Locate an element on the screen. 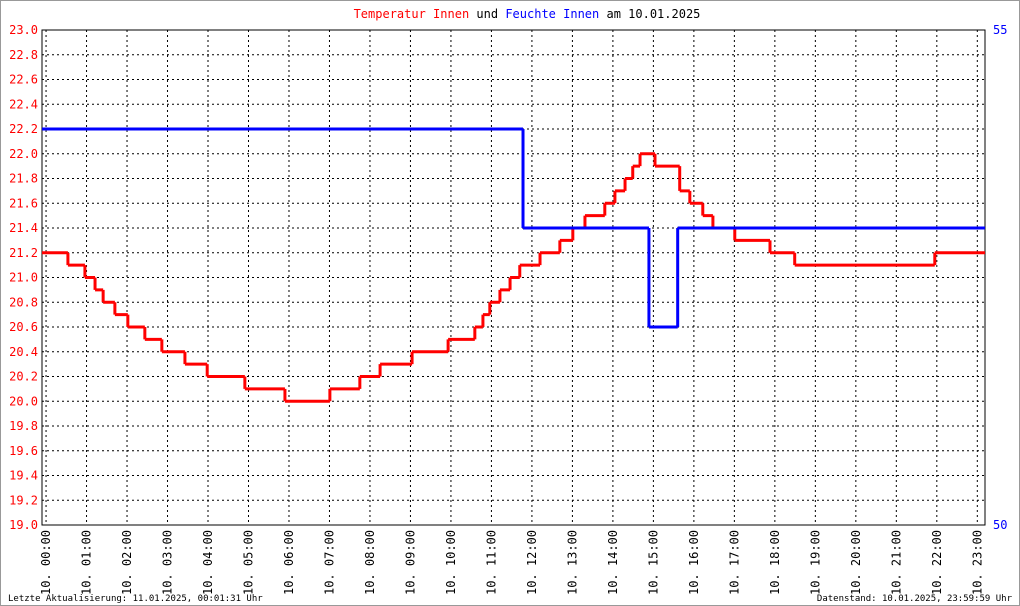  x-tick-label: 10. 12:00 is located at coordinates (532, 562).